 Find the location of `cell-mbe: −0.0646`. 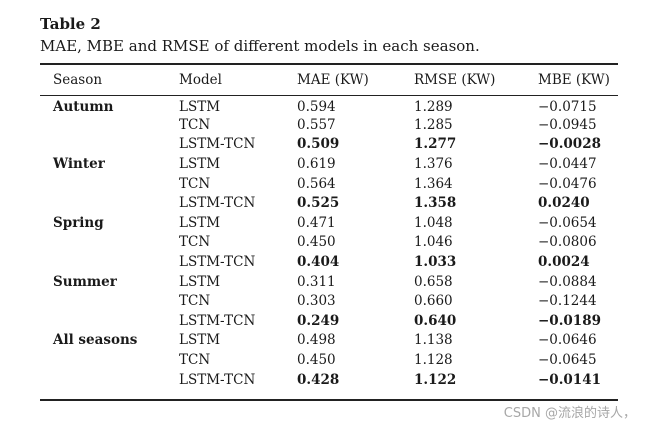

cell-mbe: −0.0646 is located at coordinates (567, 340).